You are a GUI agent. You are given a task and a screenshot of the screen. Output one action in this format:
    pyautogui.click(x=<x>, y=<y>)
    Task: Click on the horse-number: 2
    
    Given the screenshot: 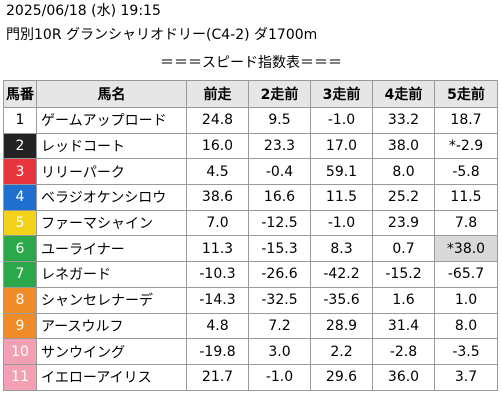 What is the action you would take?
    pyautogui.click(x=20, y=146)
    